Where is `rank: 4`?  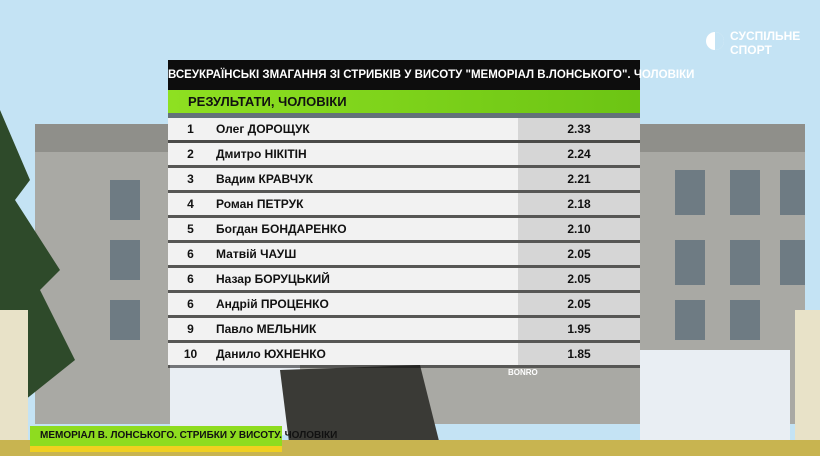
rank: 4 is located at coordinates (190, 204).